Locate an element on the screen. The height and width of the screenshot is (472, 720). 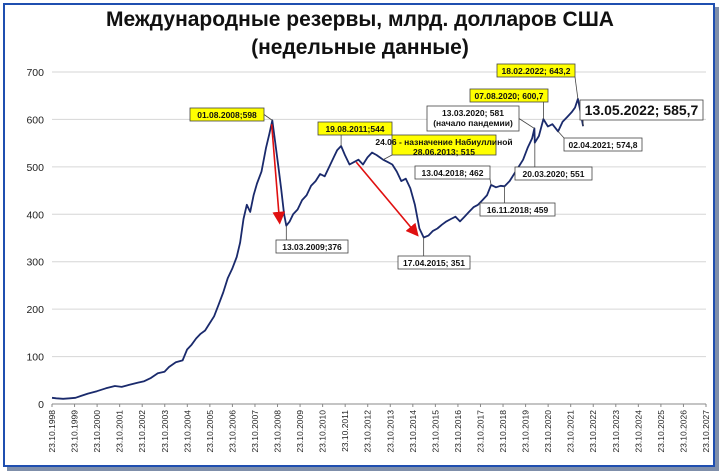
x-tick-label: 23.10.2003 is located at coordinates (165, 431).